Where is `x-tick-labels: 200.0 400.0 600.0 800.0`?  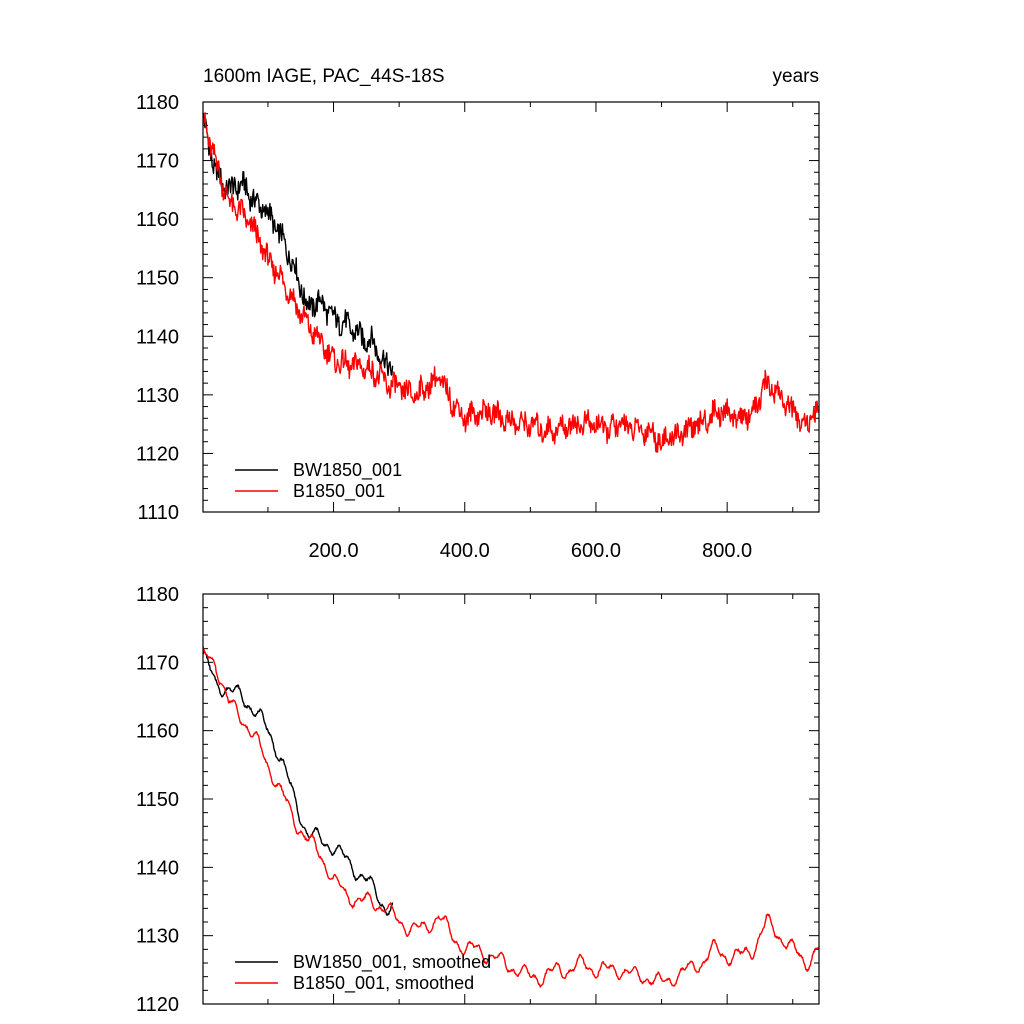 x-tick-labels: 200.0 400.0 600.0 800.0 is located at coordinates (531, 551).